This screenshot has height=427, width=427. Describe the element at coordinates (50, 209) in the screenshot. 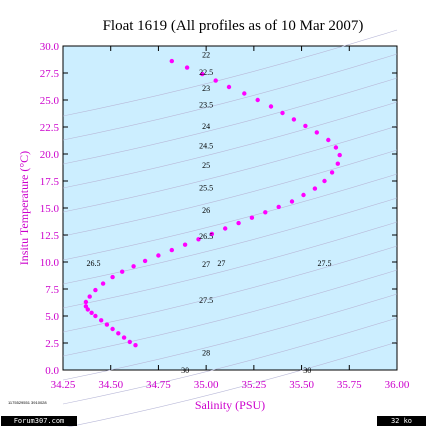

I see `y-tick-label: 15.0` at that location.